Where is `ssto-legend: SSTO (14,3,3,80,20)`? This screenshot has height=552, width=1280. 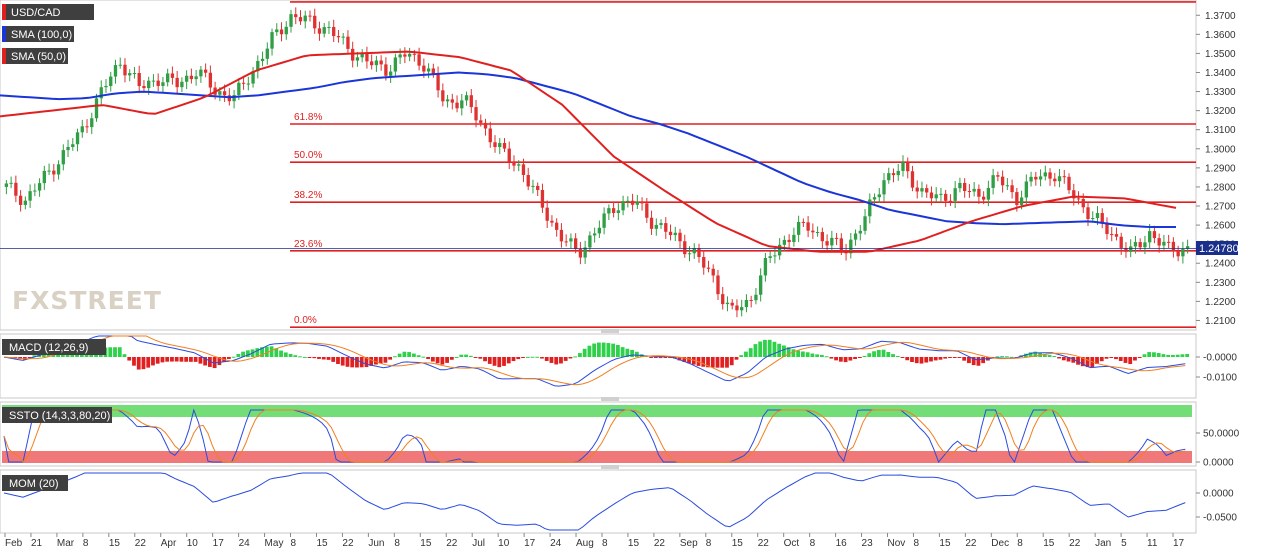
ssto-legend: SSTO (14,3,3,80,20) is located at coordinates (57, 415).